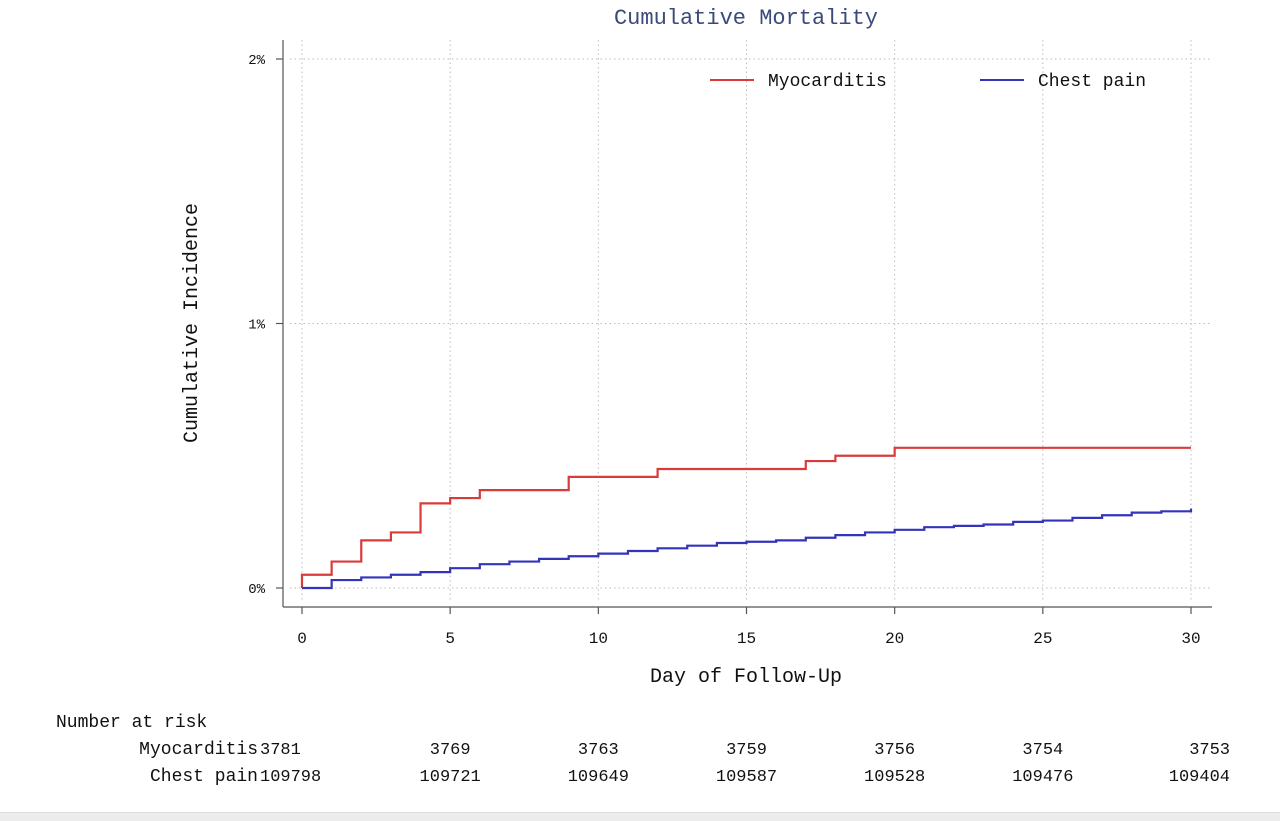  Describe the element at coordinates (746, 18) in the screenshot. I see `chart-title: Cumulative Mortality` at that location.